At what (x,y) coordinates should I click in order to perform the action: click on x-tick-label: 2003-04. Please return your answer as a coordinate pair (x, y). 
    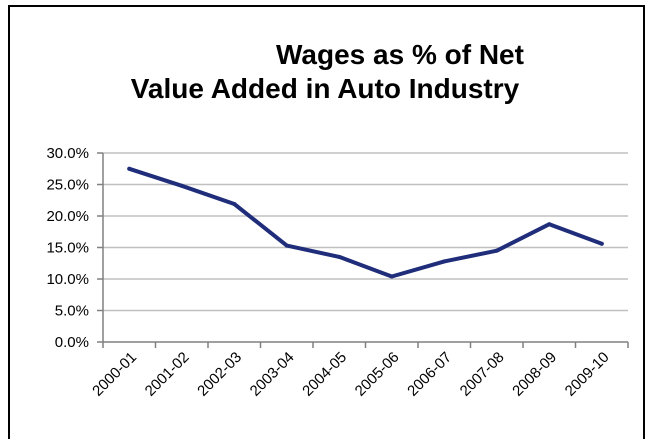
    Looking at the image, I should click on (272, 374).